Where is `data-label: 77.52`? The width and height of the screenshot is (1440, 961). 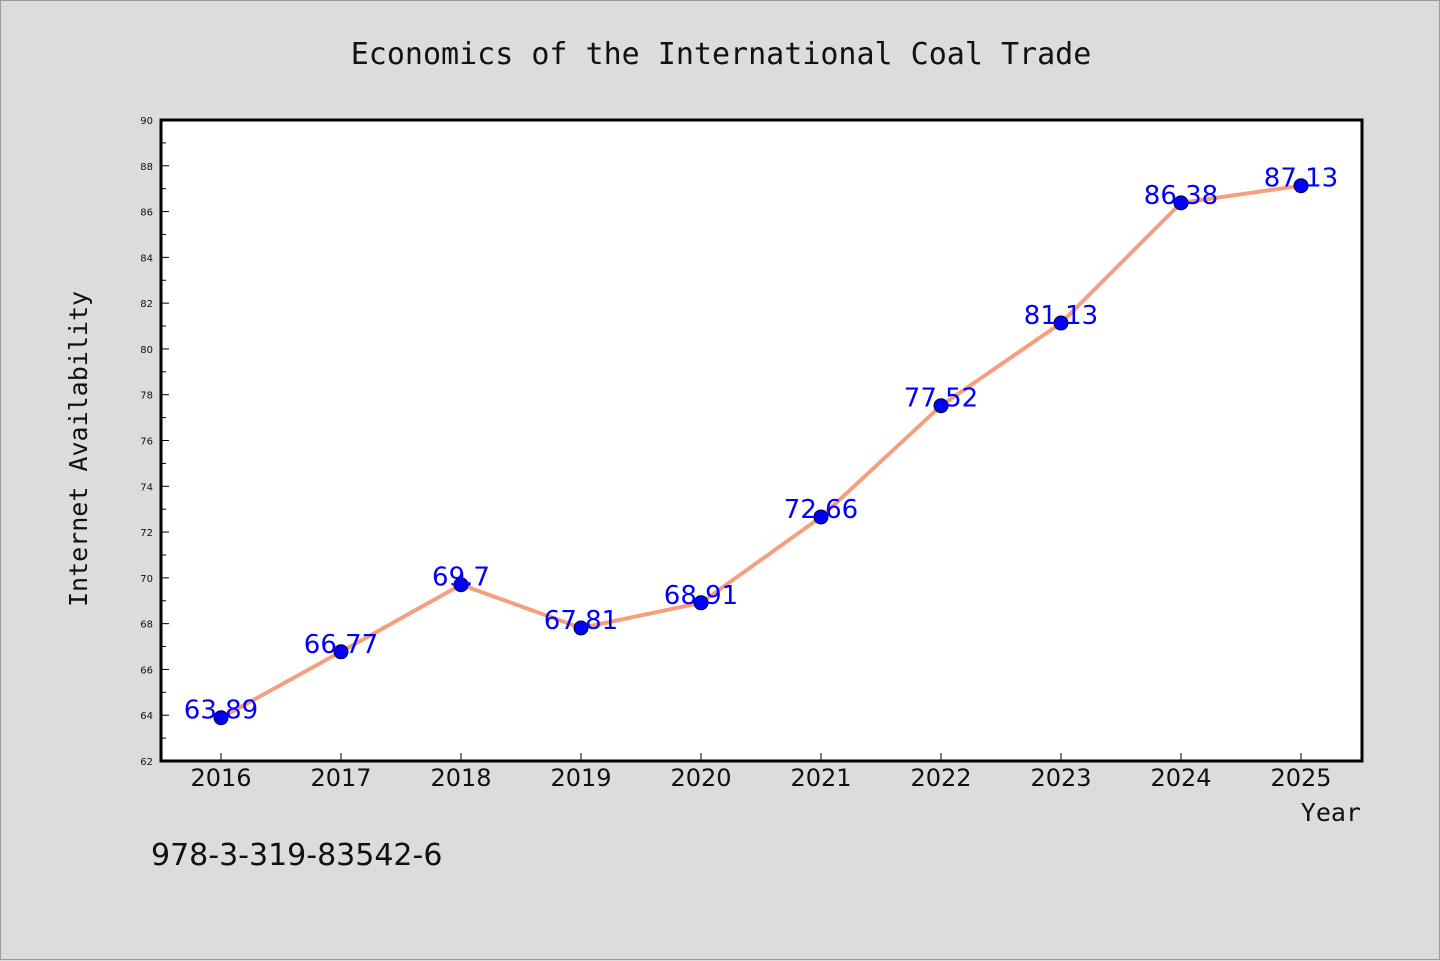 data-label: 77.52 is located at coordinates (941, 399).